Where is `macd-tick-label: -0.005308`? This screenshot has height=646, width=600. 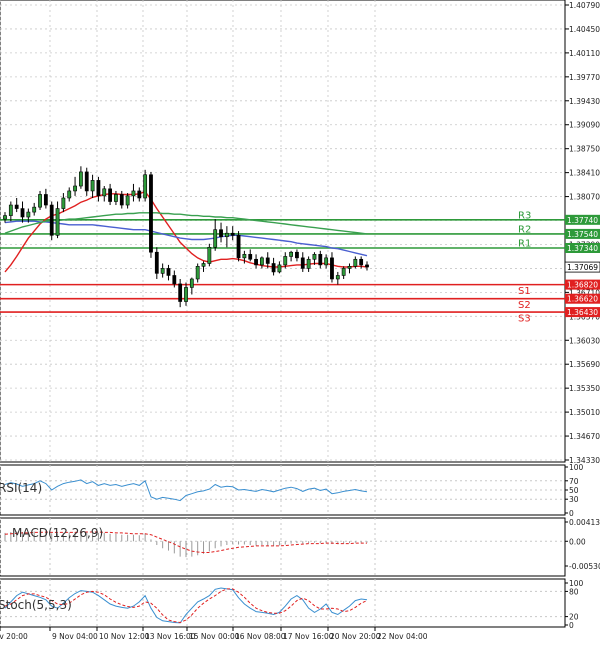
macd-tick-label: -0.005308 is located at coordinates (584, 566).